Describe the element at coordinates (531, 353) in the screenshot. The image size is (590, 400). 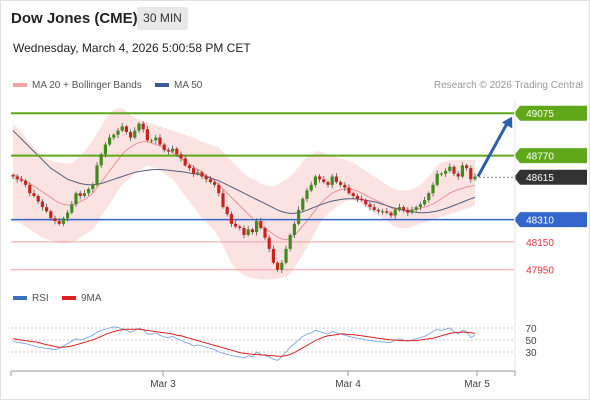
I see `rsi-tick-30: 30` at that location.